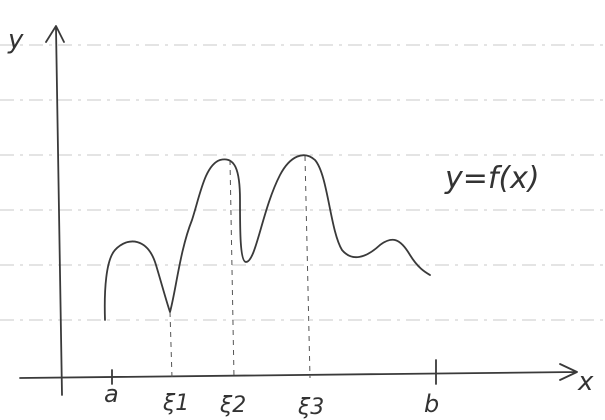 The width and height of the screenshot is (605, 420). Describe the element at coordinates (175, 403) in the screenshot. I see `point-label: ξ1` at that location.